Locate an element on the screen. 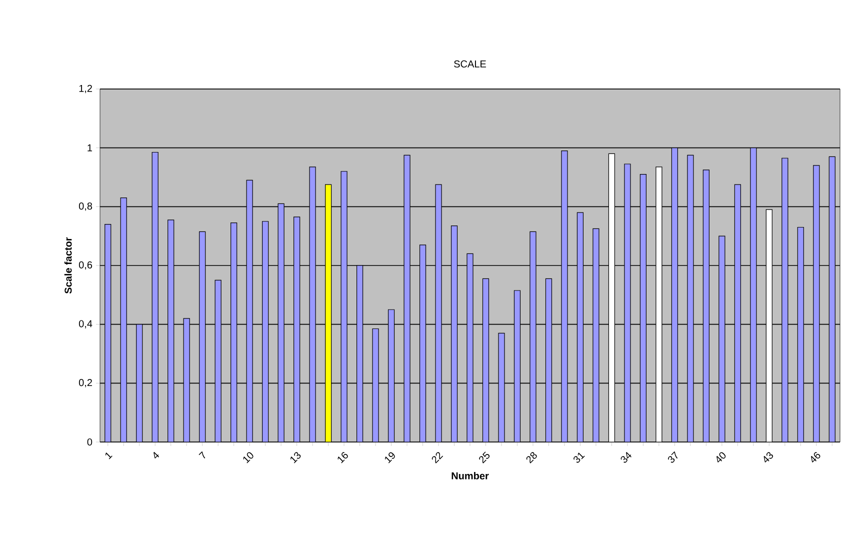  x-tick-label: 40 is located at coordinates (721, 457).